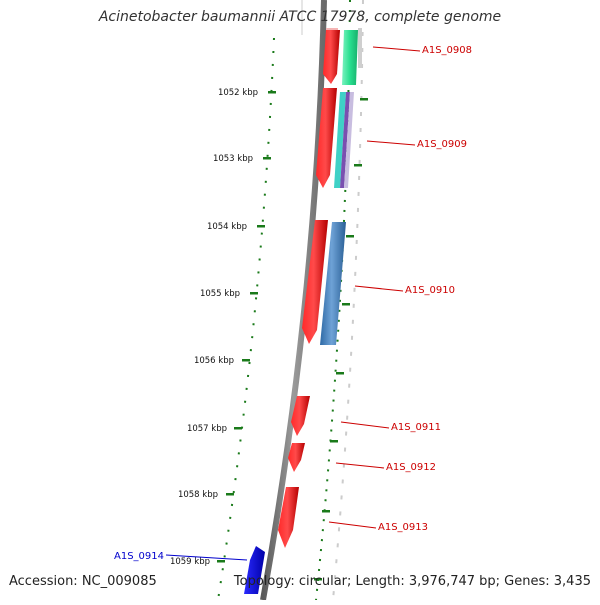 The height and width of the screenshot is (605, 600). I want to click on gc-strip, so click(360, 48).